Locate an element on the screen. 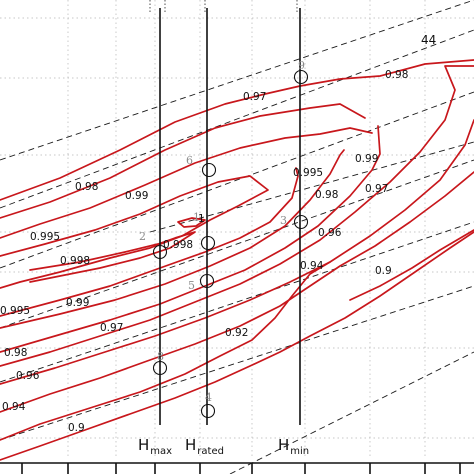 The height and width of the screenshot is (474, 474). head-label-hrated: Hrated is located at coordinates (204, 446).